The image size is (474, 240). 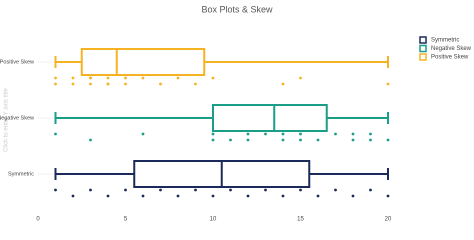 I want to click on x-tick-label: 0, so click(x=38, y=220).